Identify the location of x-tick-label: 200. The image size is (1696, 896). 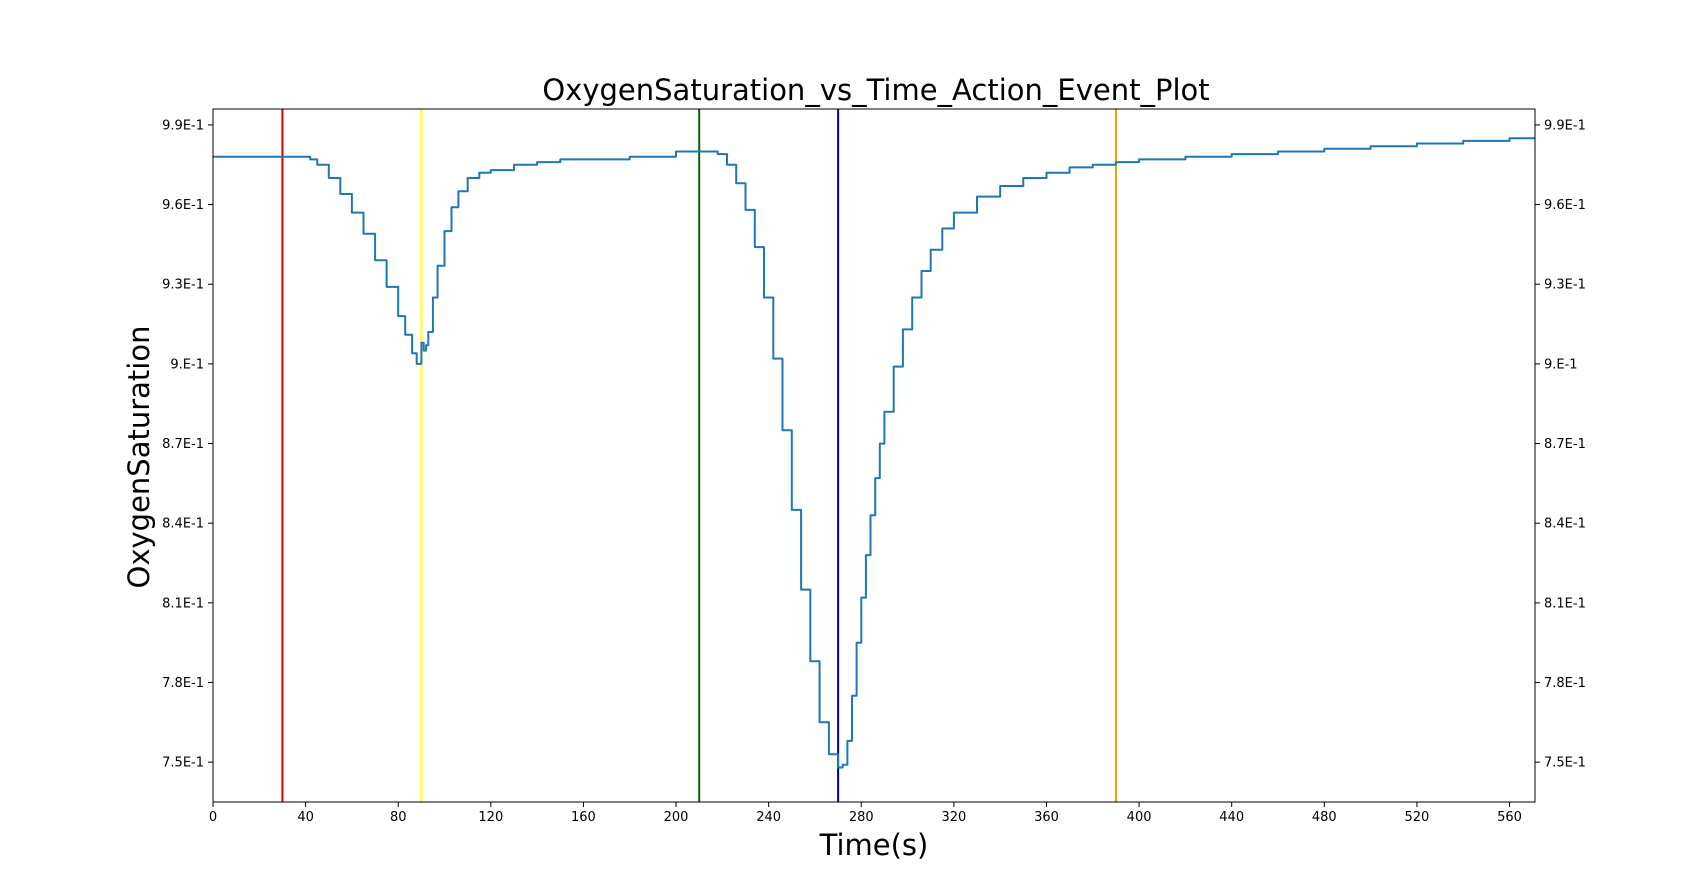
(676, 817).